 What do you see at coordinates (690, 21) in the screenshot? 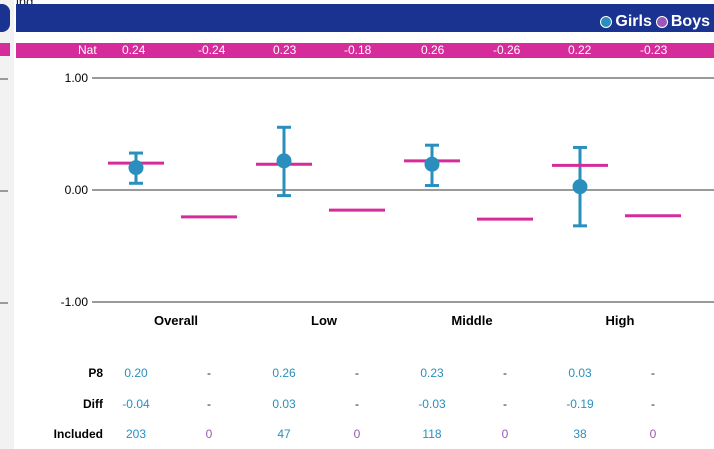
I see `legend-label-boys: Boys` at bounding box center [690, 21].